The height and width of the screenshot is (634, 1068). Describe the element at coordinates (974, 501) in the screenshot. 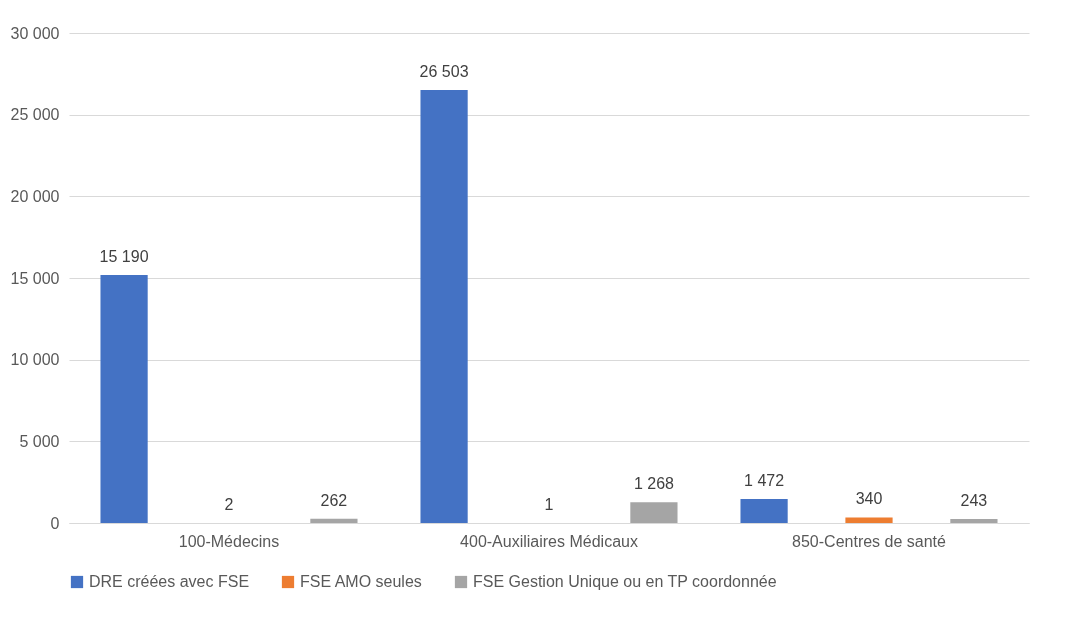

I see `data-label: 243` at that location.